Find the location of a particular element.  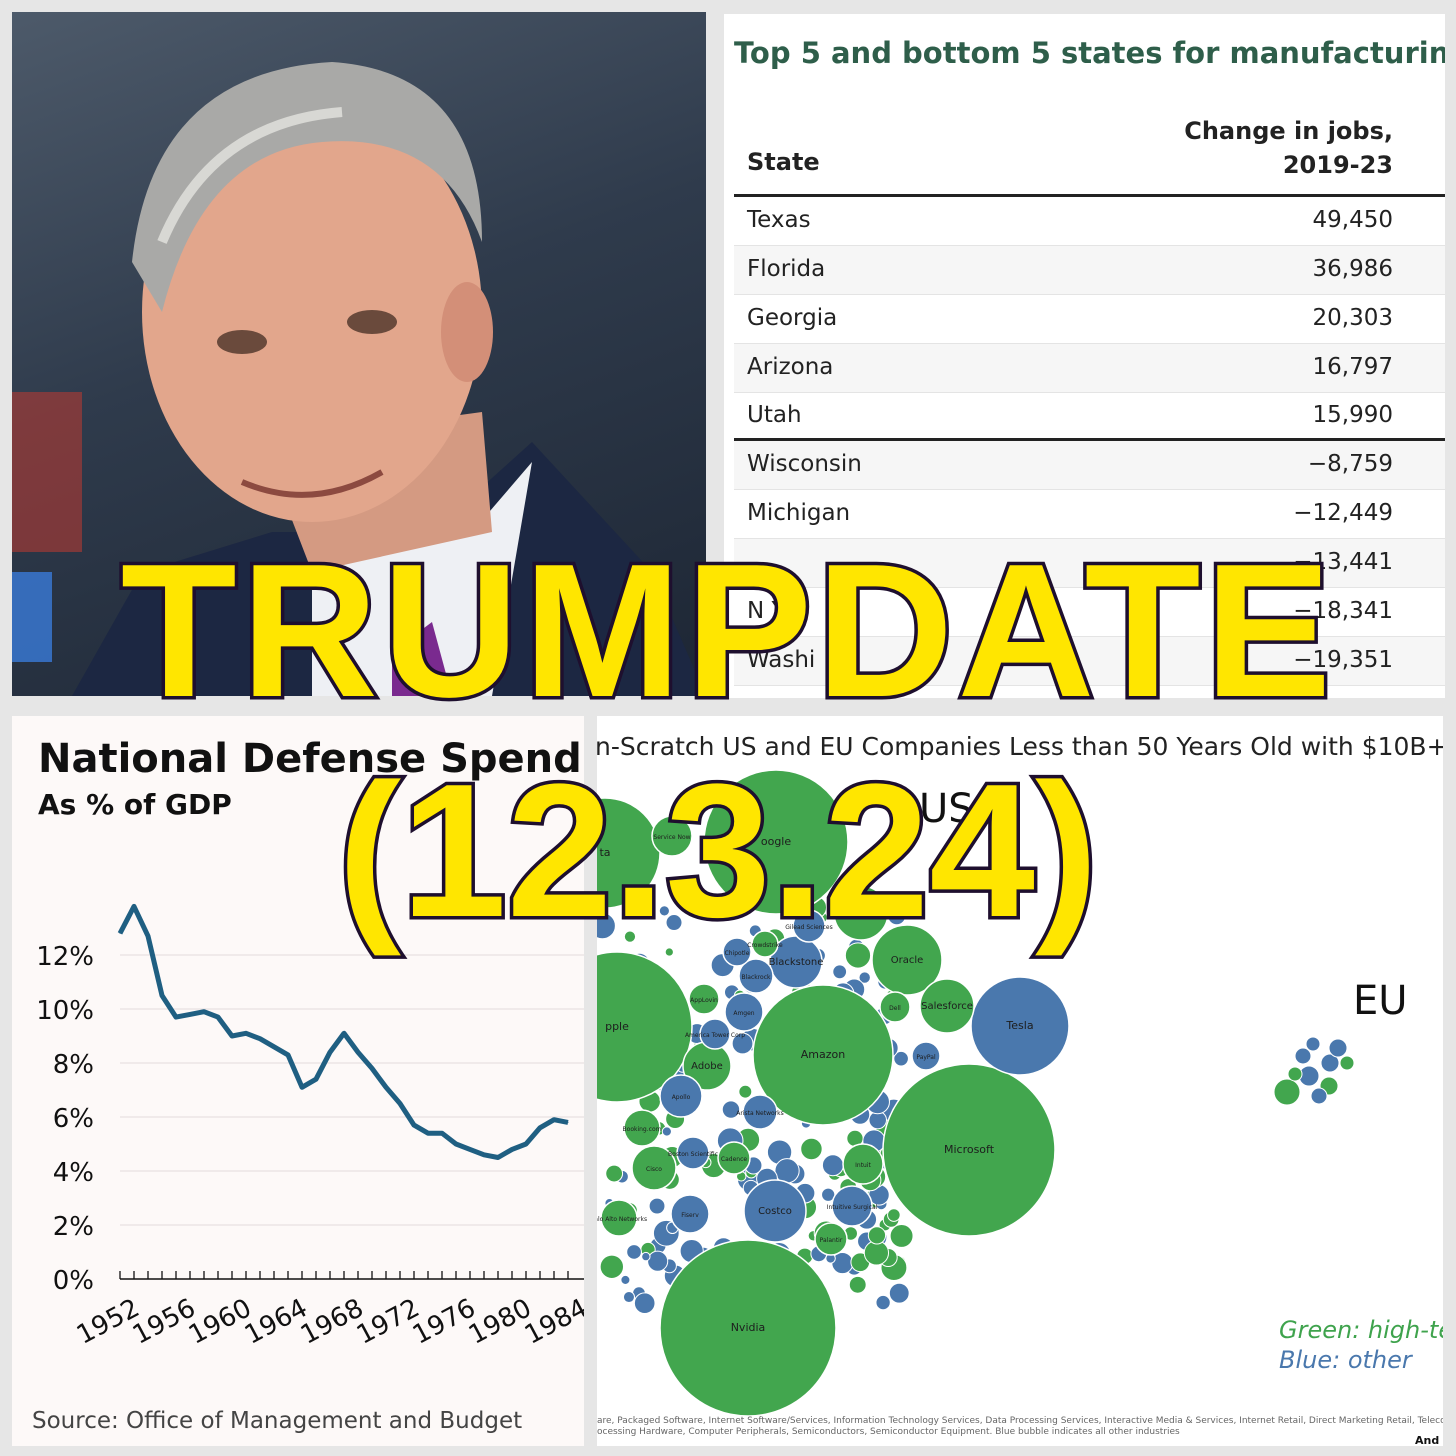

y-tick-label: 12% is located at coordinates (65, 957).